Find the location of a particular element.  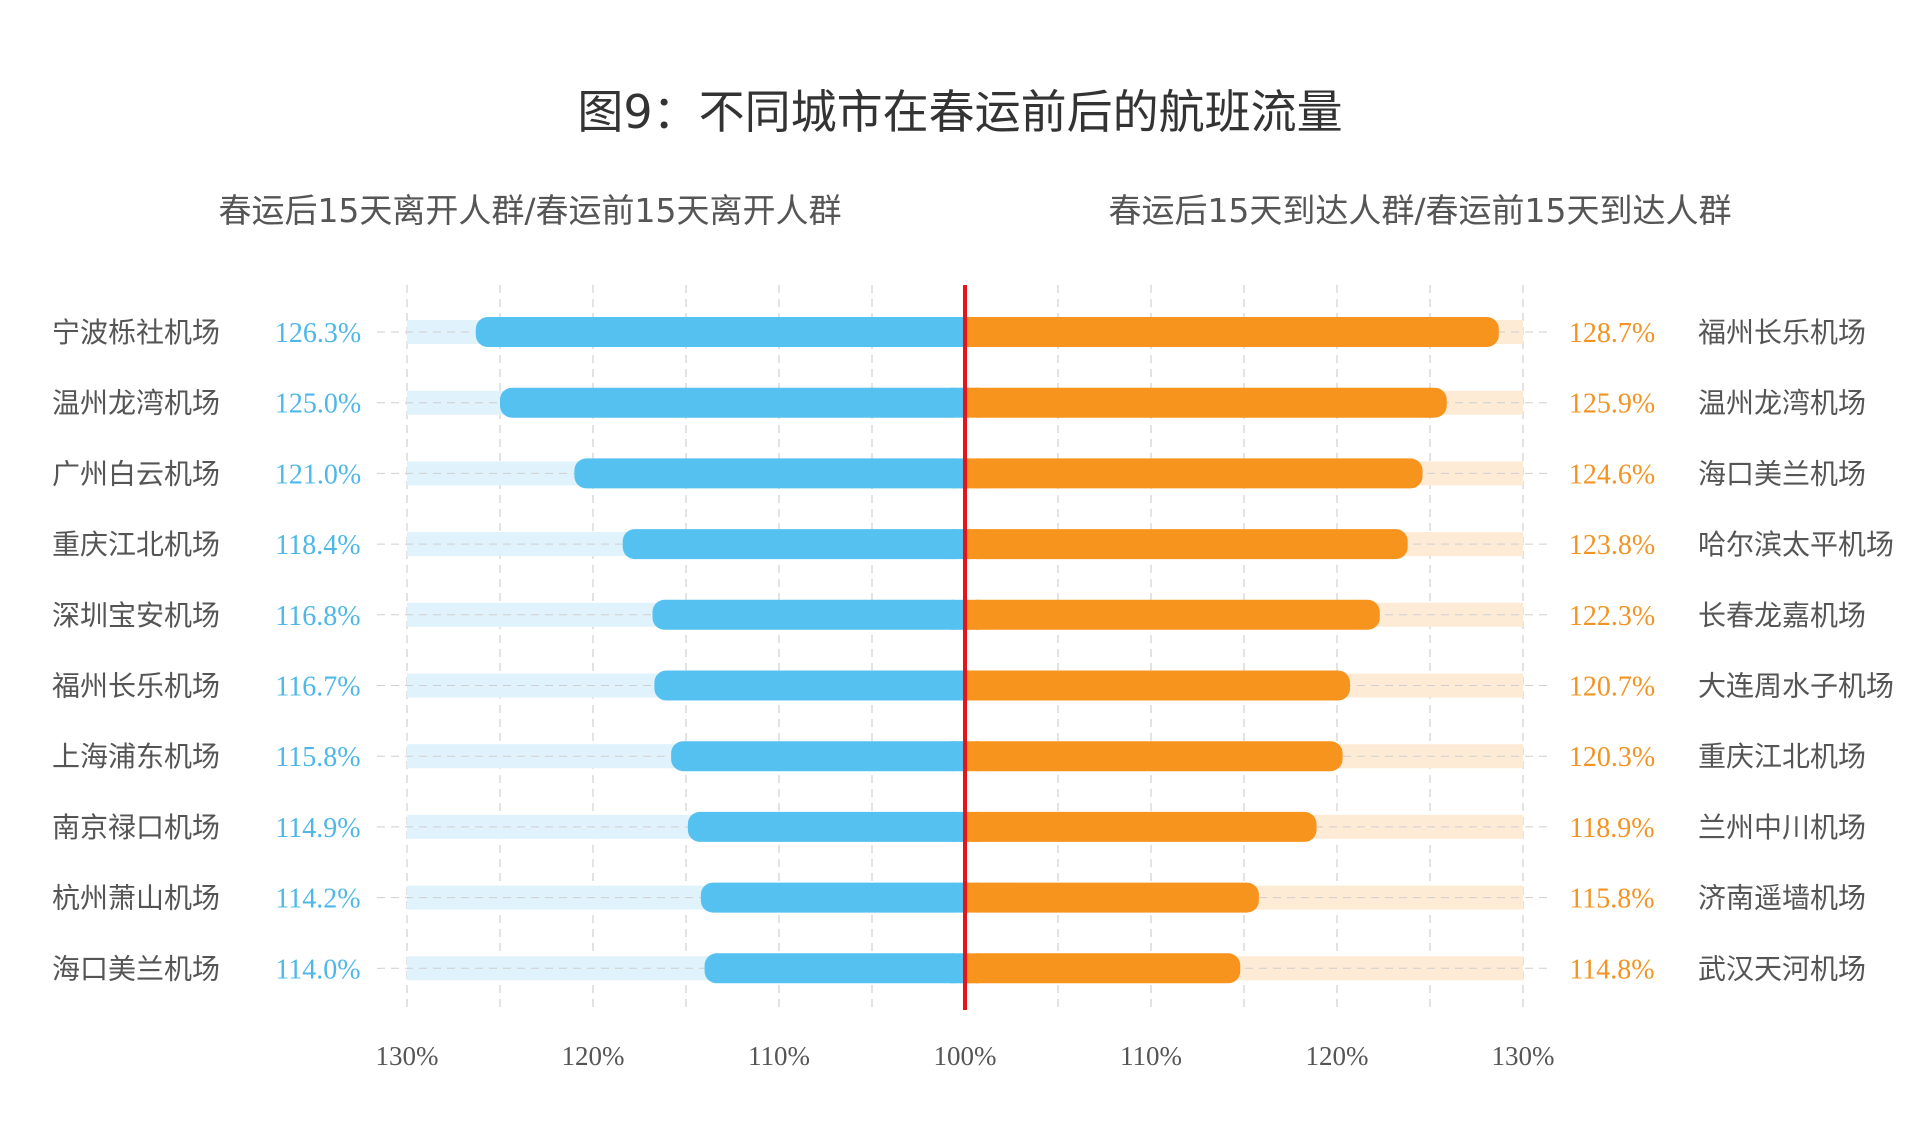

left-value-label: 125.0% is located at coordinates (318, 404).